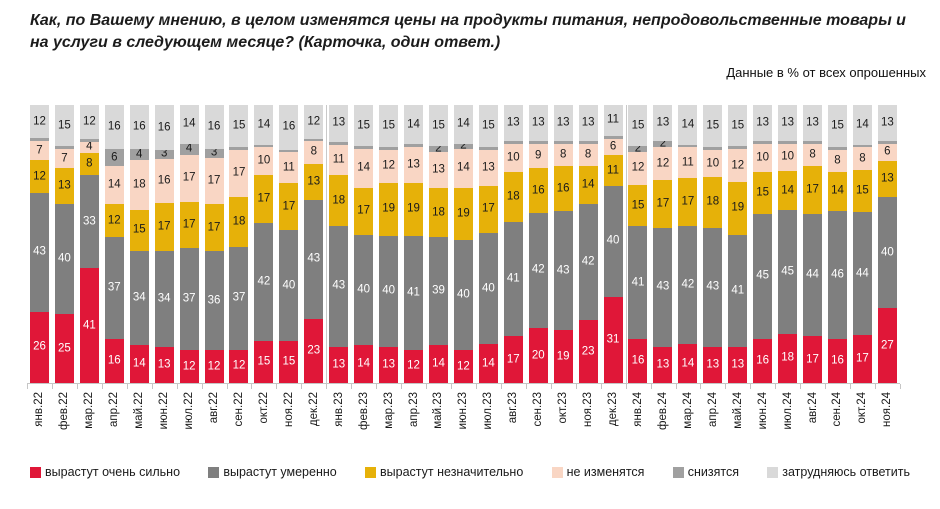  What do you see at coordinates (638, 244) in the screenshot?
I see `bar-янв.24: 16 41 15 12 2 15` at bounding box center [638, 244].